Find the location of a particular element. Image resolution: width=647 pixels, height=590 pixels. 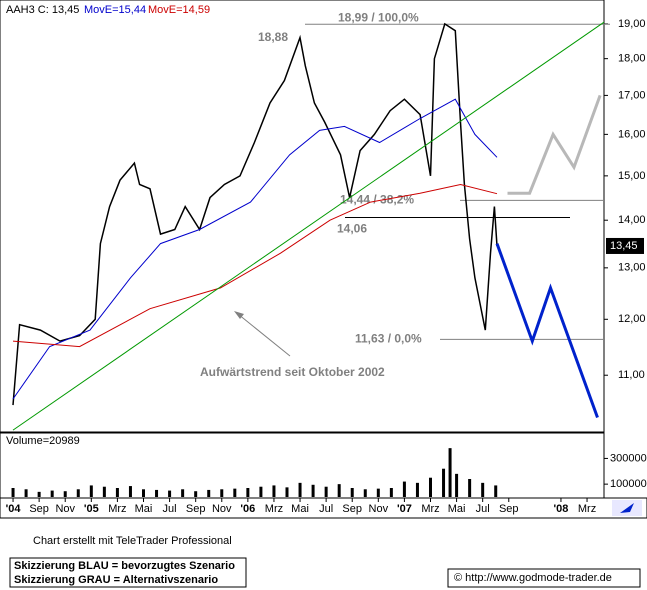

legend-box is located at coordinates (128, 572).